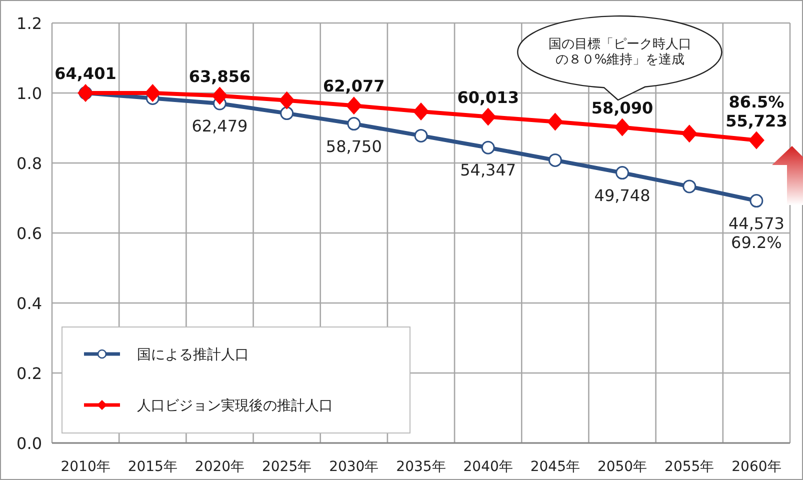 This screenshot has width=803, height=480. I want to click on y-tick-label: 0.6, so click(29, 233).